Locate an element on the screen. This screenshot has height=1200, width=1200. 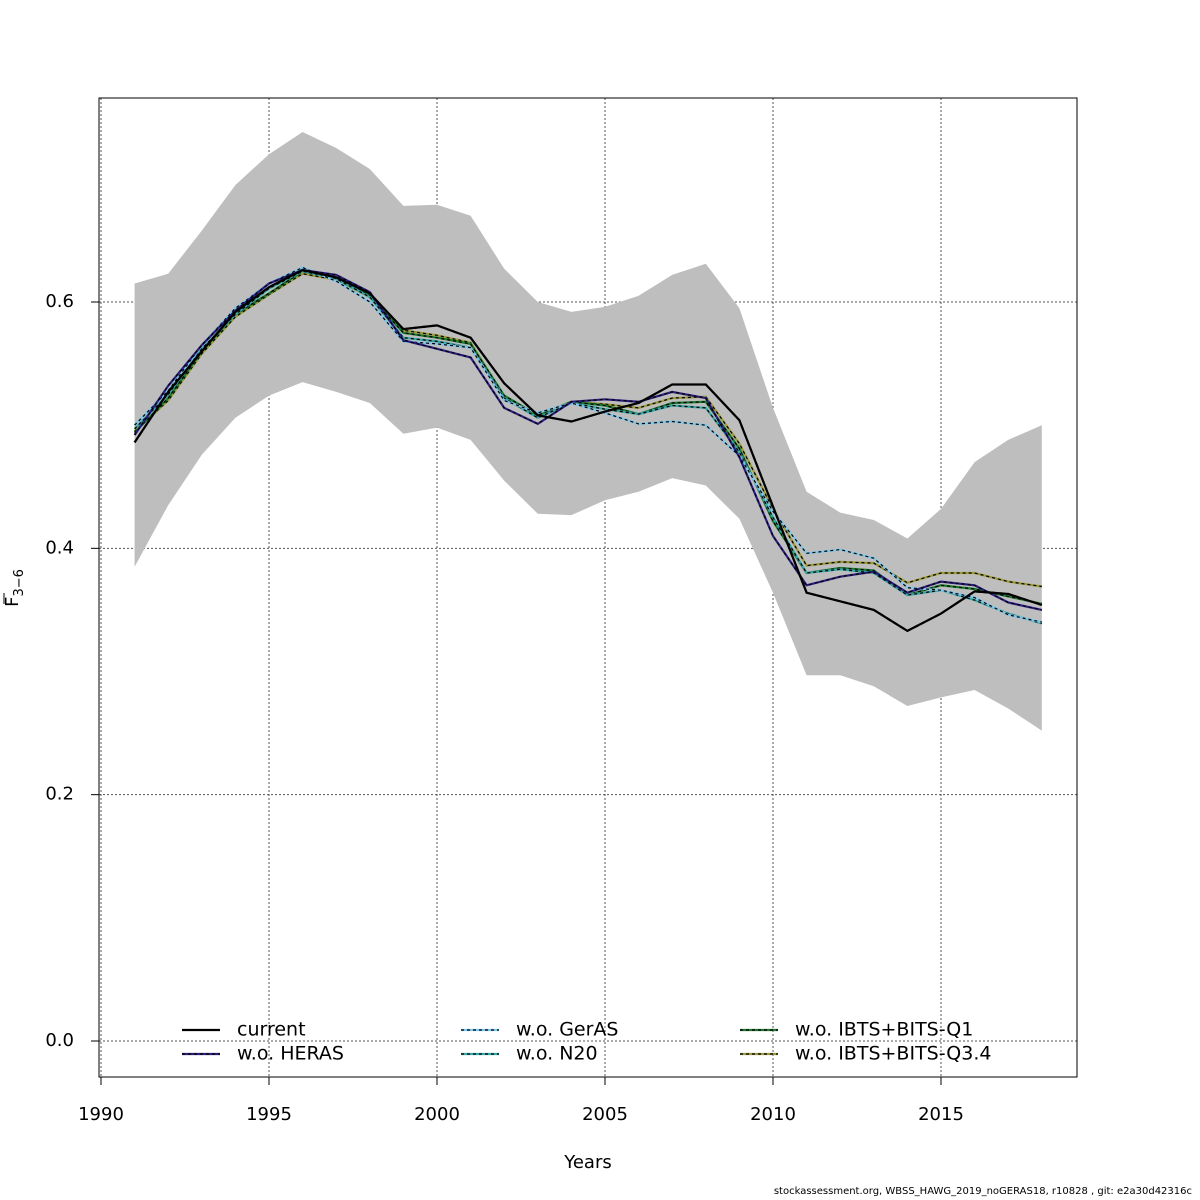
x-tick-label: 2015 is located at coordinates (941, 1114).